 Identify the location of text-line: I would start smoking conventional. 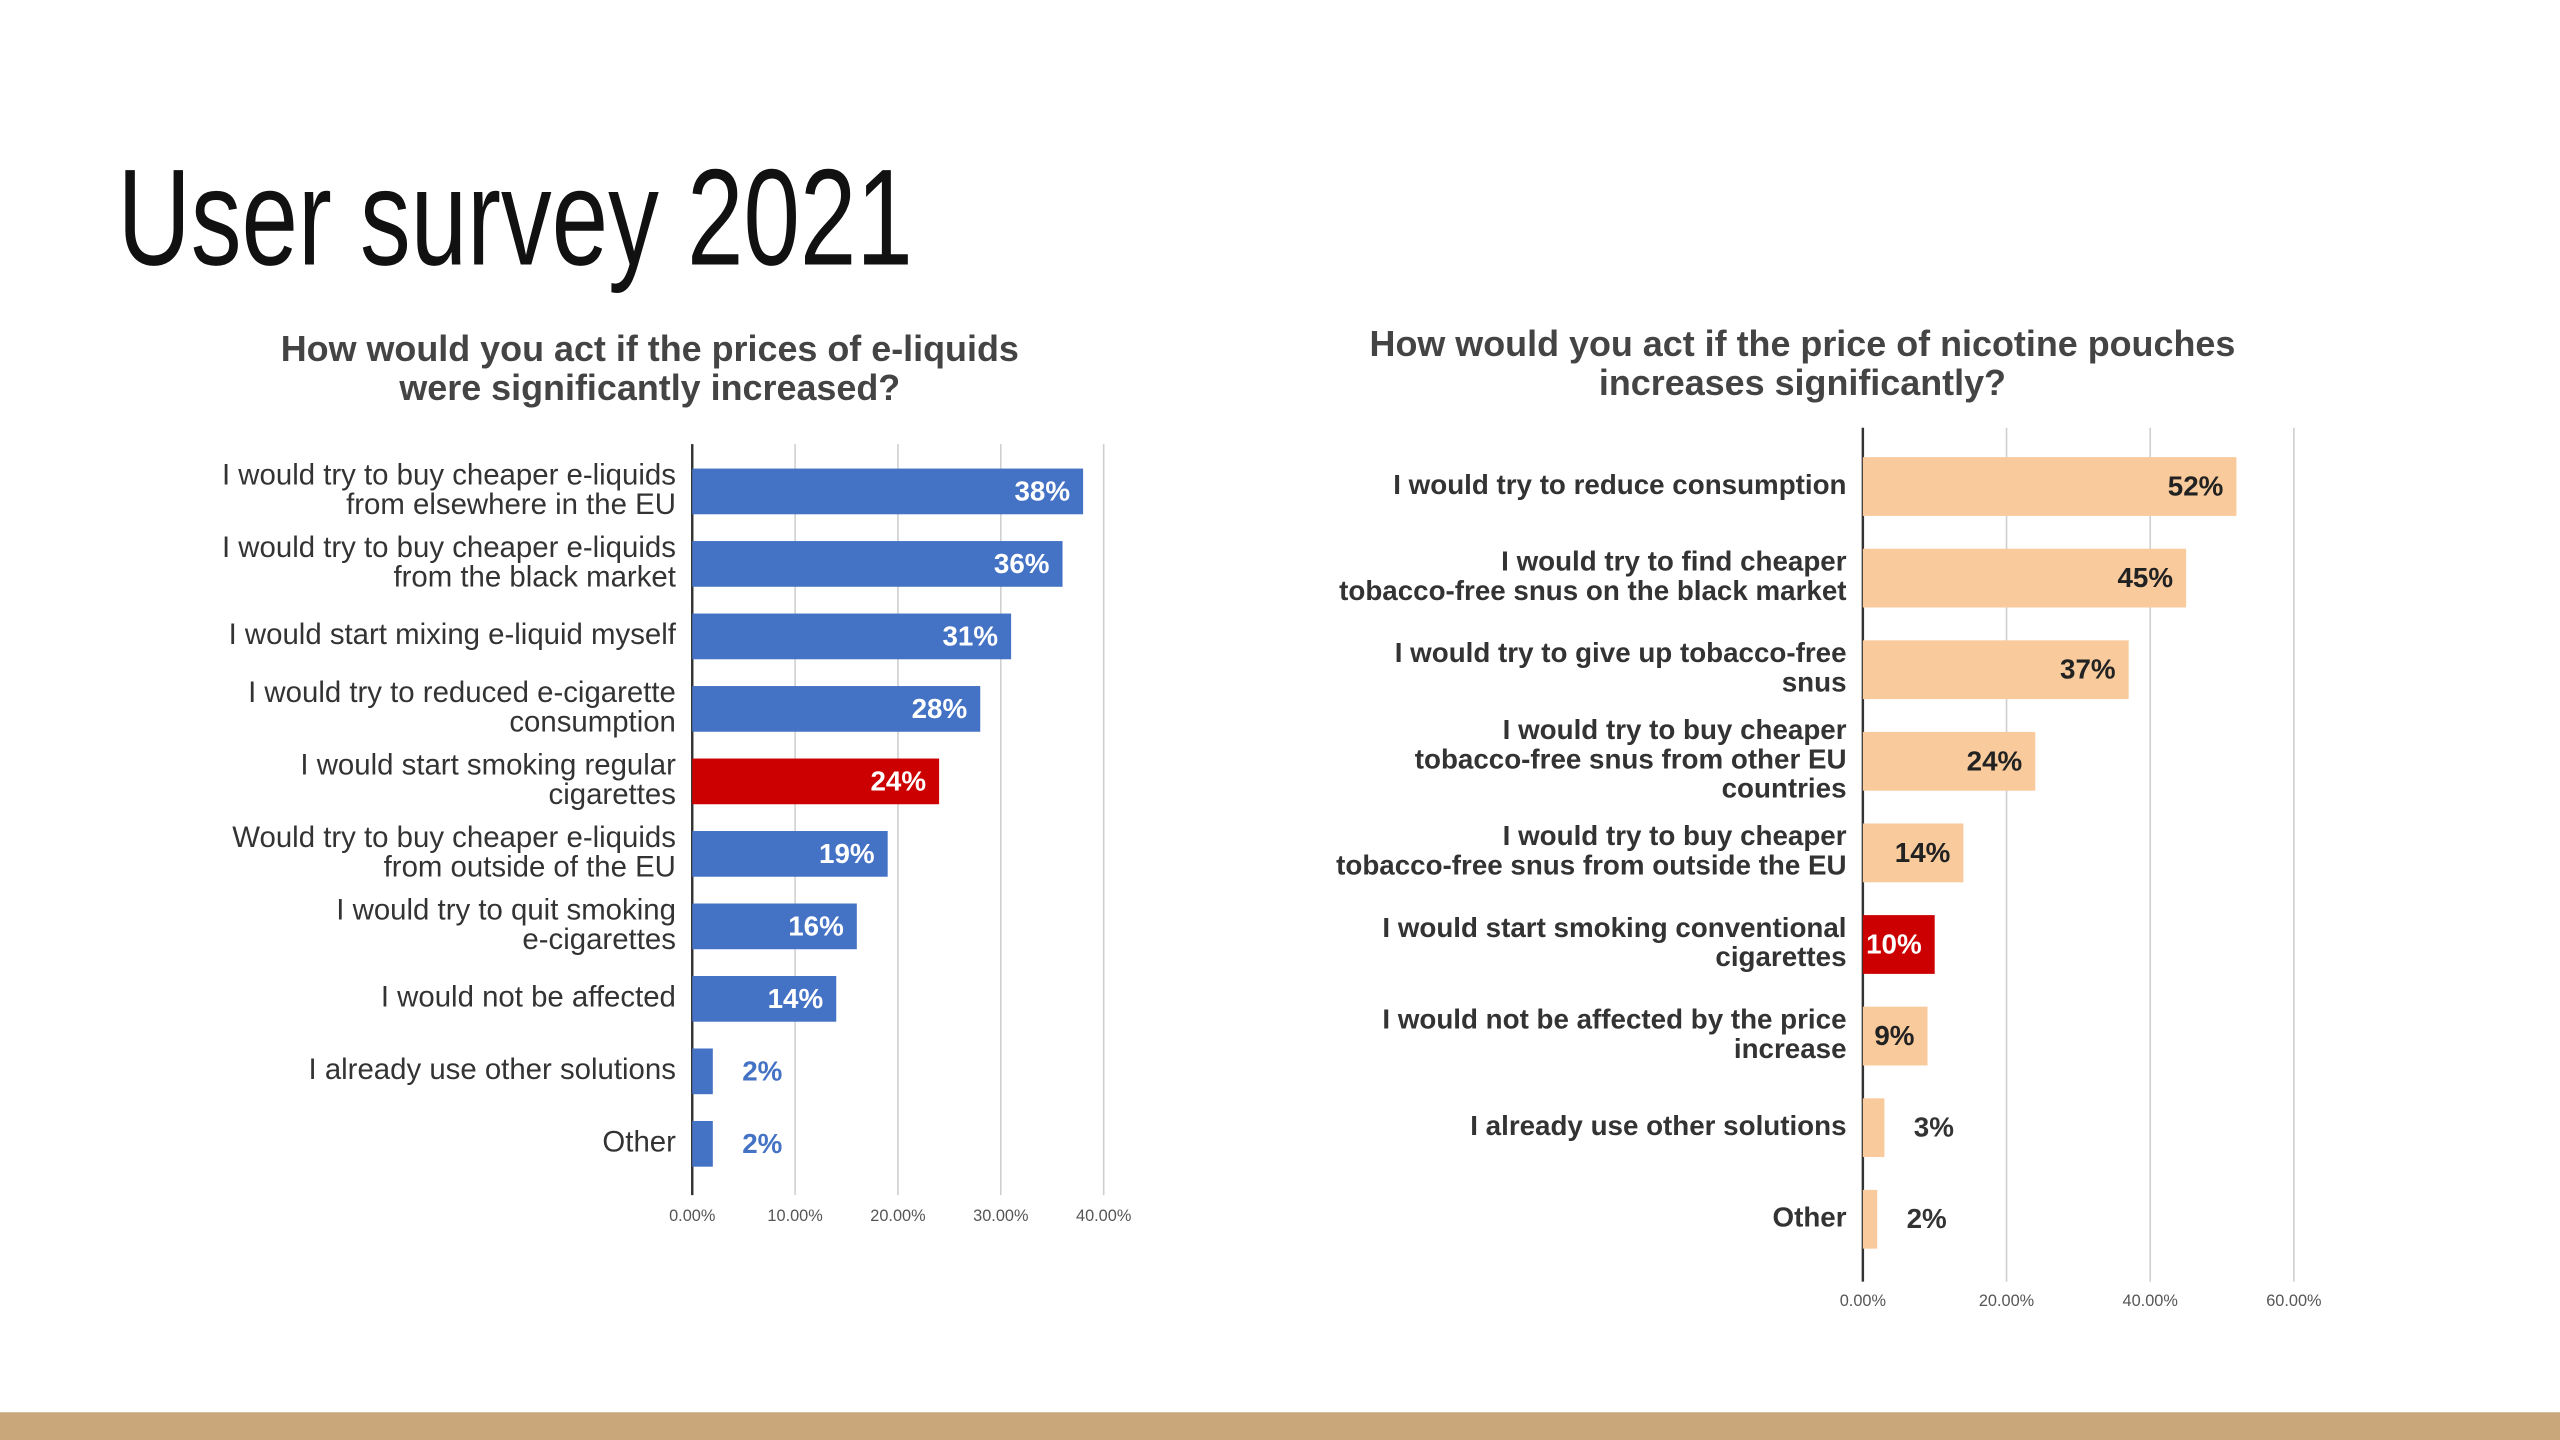
(1614, 927).